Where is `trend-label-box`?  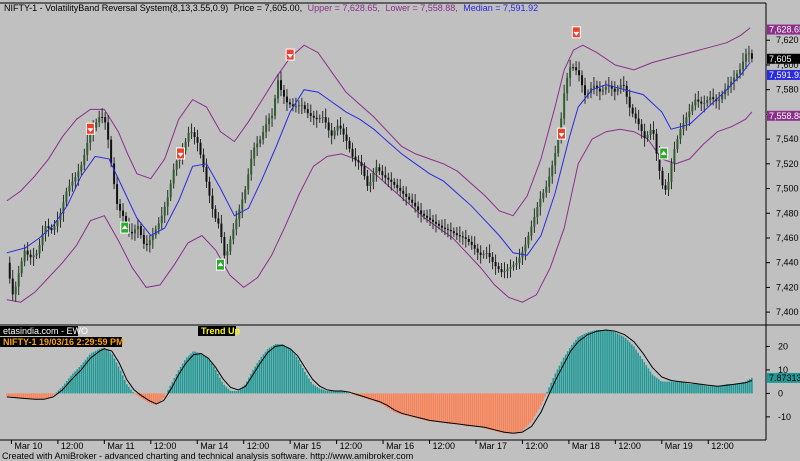 trend-label-box is located at coordinates (217, 331).